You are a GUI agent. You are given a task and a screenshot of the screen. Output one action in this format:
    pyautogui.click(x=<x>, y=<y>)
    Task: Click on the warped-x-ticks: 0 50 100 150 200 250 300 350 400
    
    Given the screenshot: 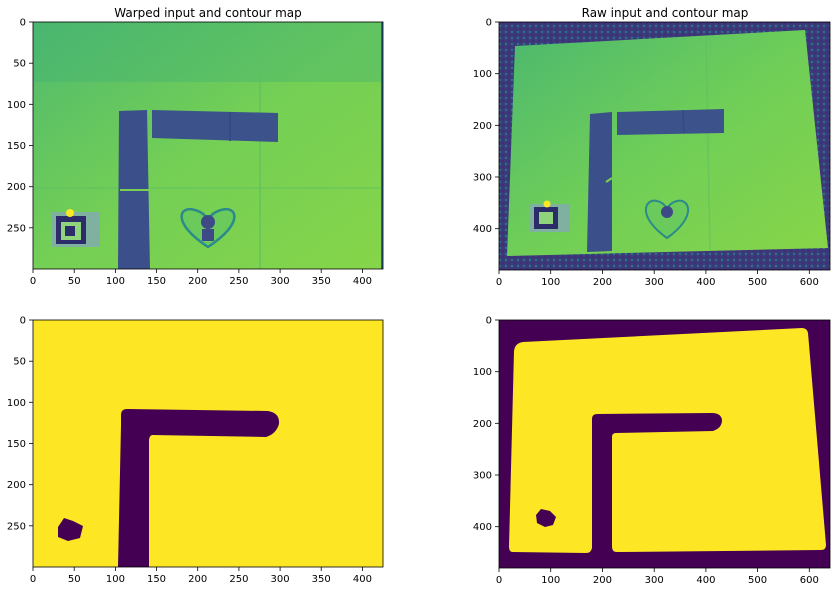 What is the action you would take?
    pyautogui.click(x=201, y=278)
    